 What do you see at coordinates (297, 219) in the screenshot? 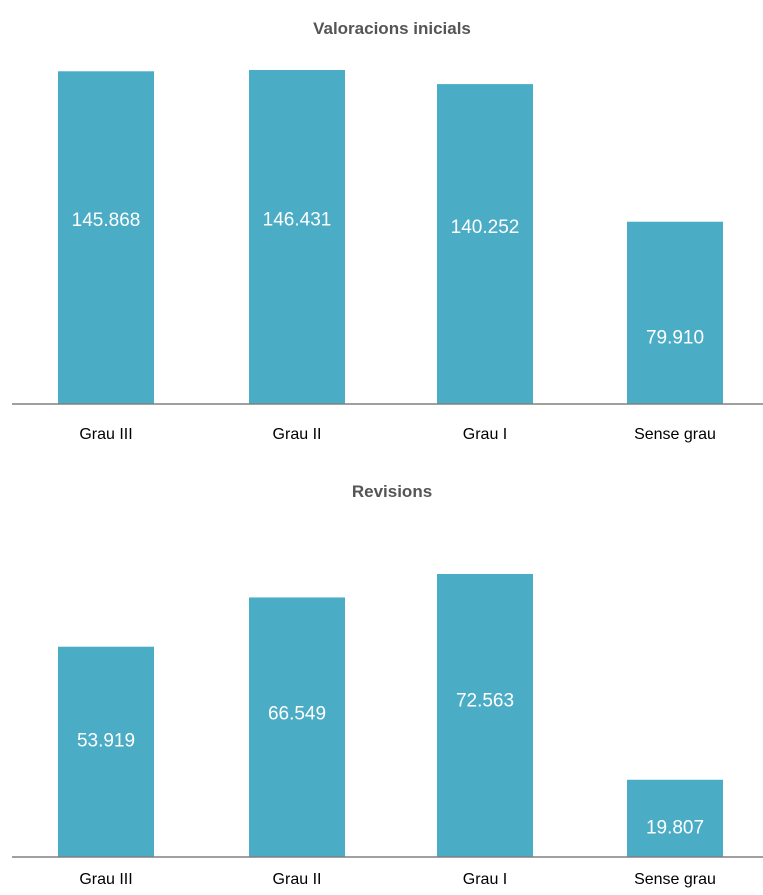
I see `data-label-grau-ii: 146.431` at bounding box center [297, 219].